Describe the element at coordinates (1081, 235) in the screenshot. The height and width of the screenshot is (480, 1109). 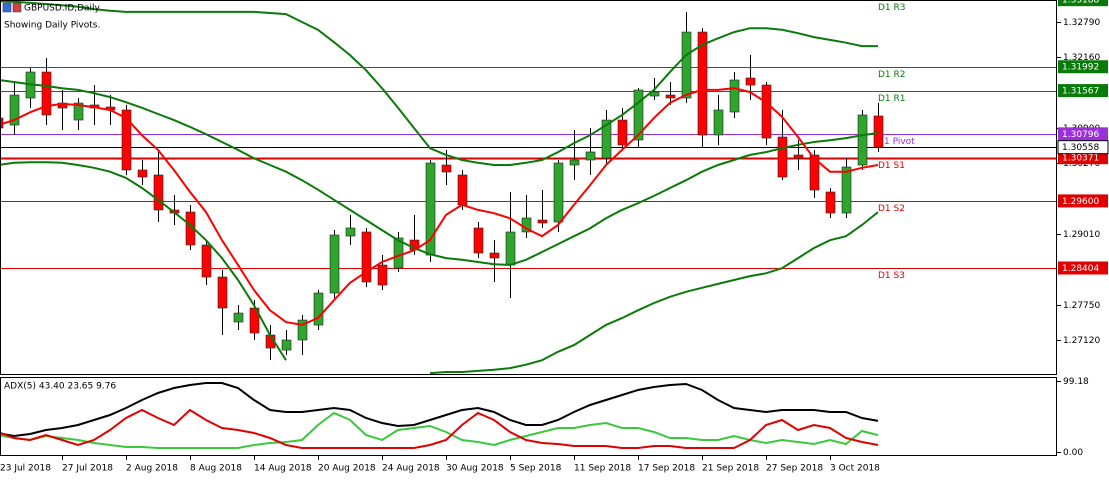
I see `y-tick-label: 1.29010` at that location.